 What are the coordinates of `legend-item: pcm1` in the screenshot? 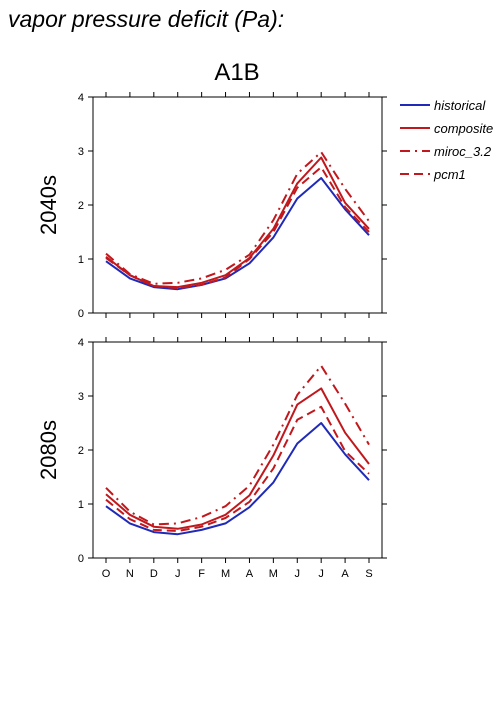 It's located at (433, 174).